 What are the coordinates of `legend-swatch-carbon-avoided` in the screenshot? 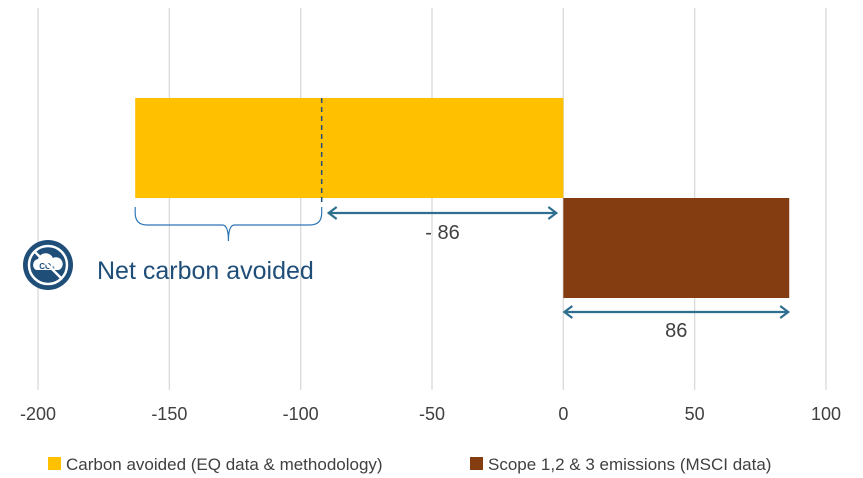 It's located at (54, 463).